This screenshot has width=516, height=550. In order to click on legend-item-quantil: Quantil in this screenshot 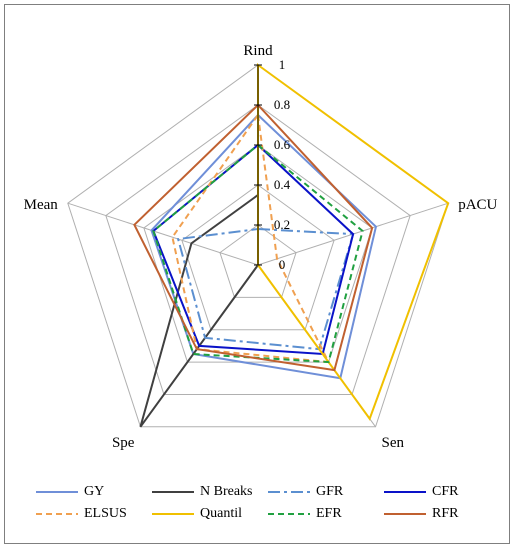, I will do `click(197, 514)`.